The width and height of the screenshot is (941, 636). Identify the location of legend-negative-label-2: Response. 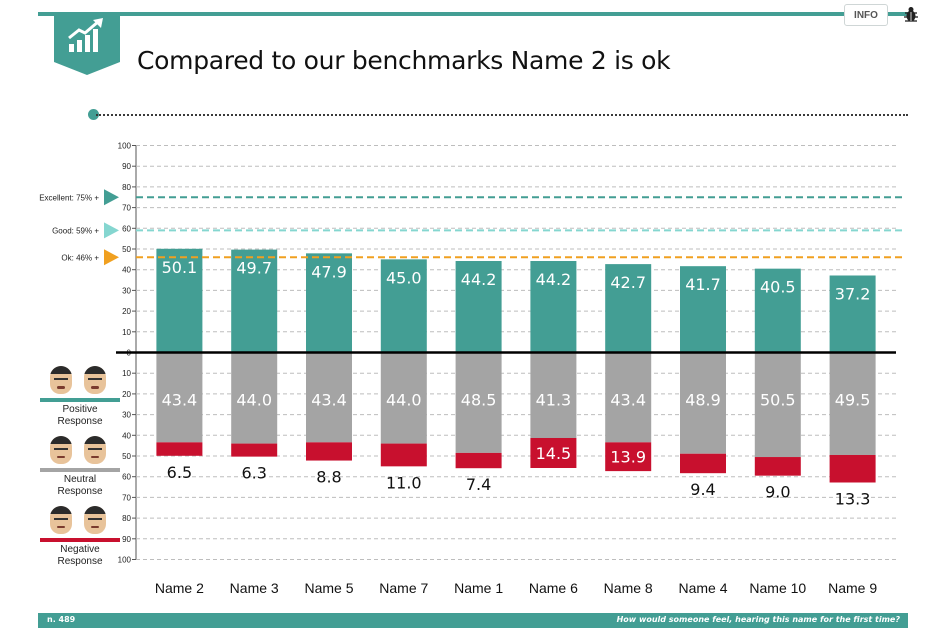
(80, 561).